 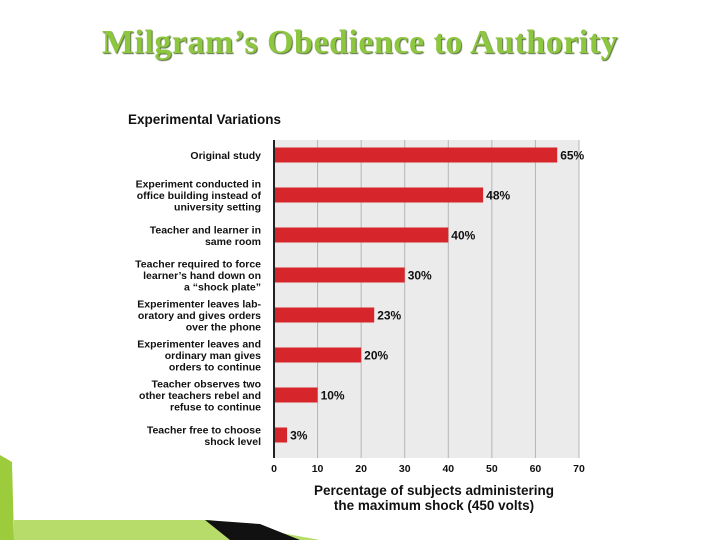 What do you see at coordinates (448, 469) in the screenshot?
I see `x-tick-label: 40` at bounding box center [448, 469].